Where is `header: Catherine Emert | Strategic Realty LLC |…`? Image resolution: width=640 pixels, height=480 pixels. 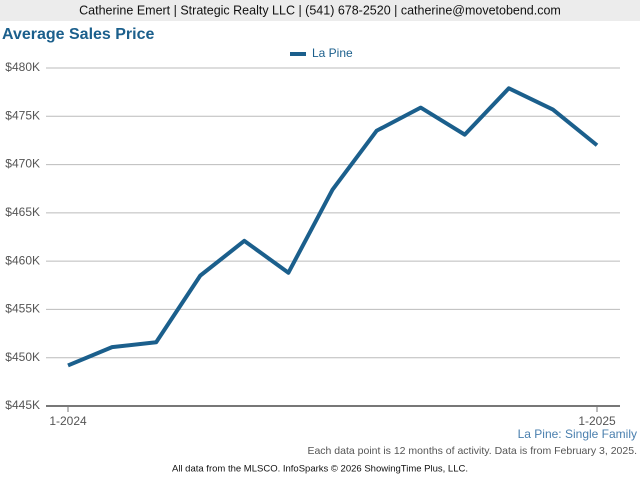
header: Catherine Emert | Strategic Realty LLC |… is located at coordinates (320, 10).